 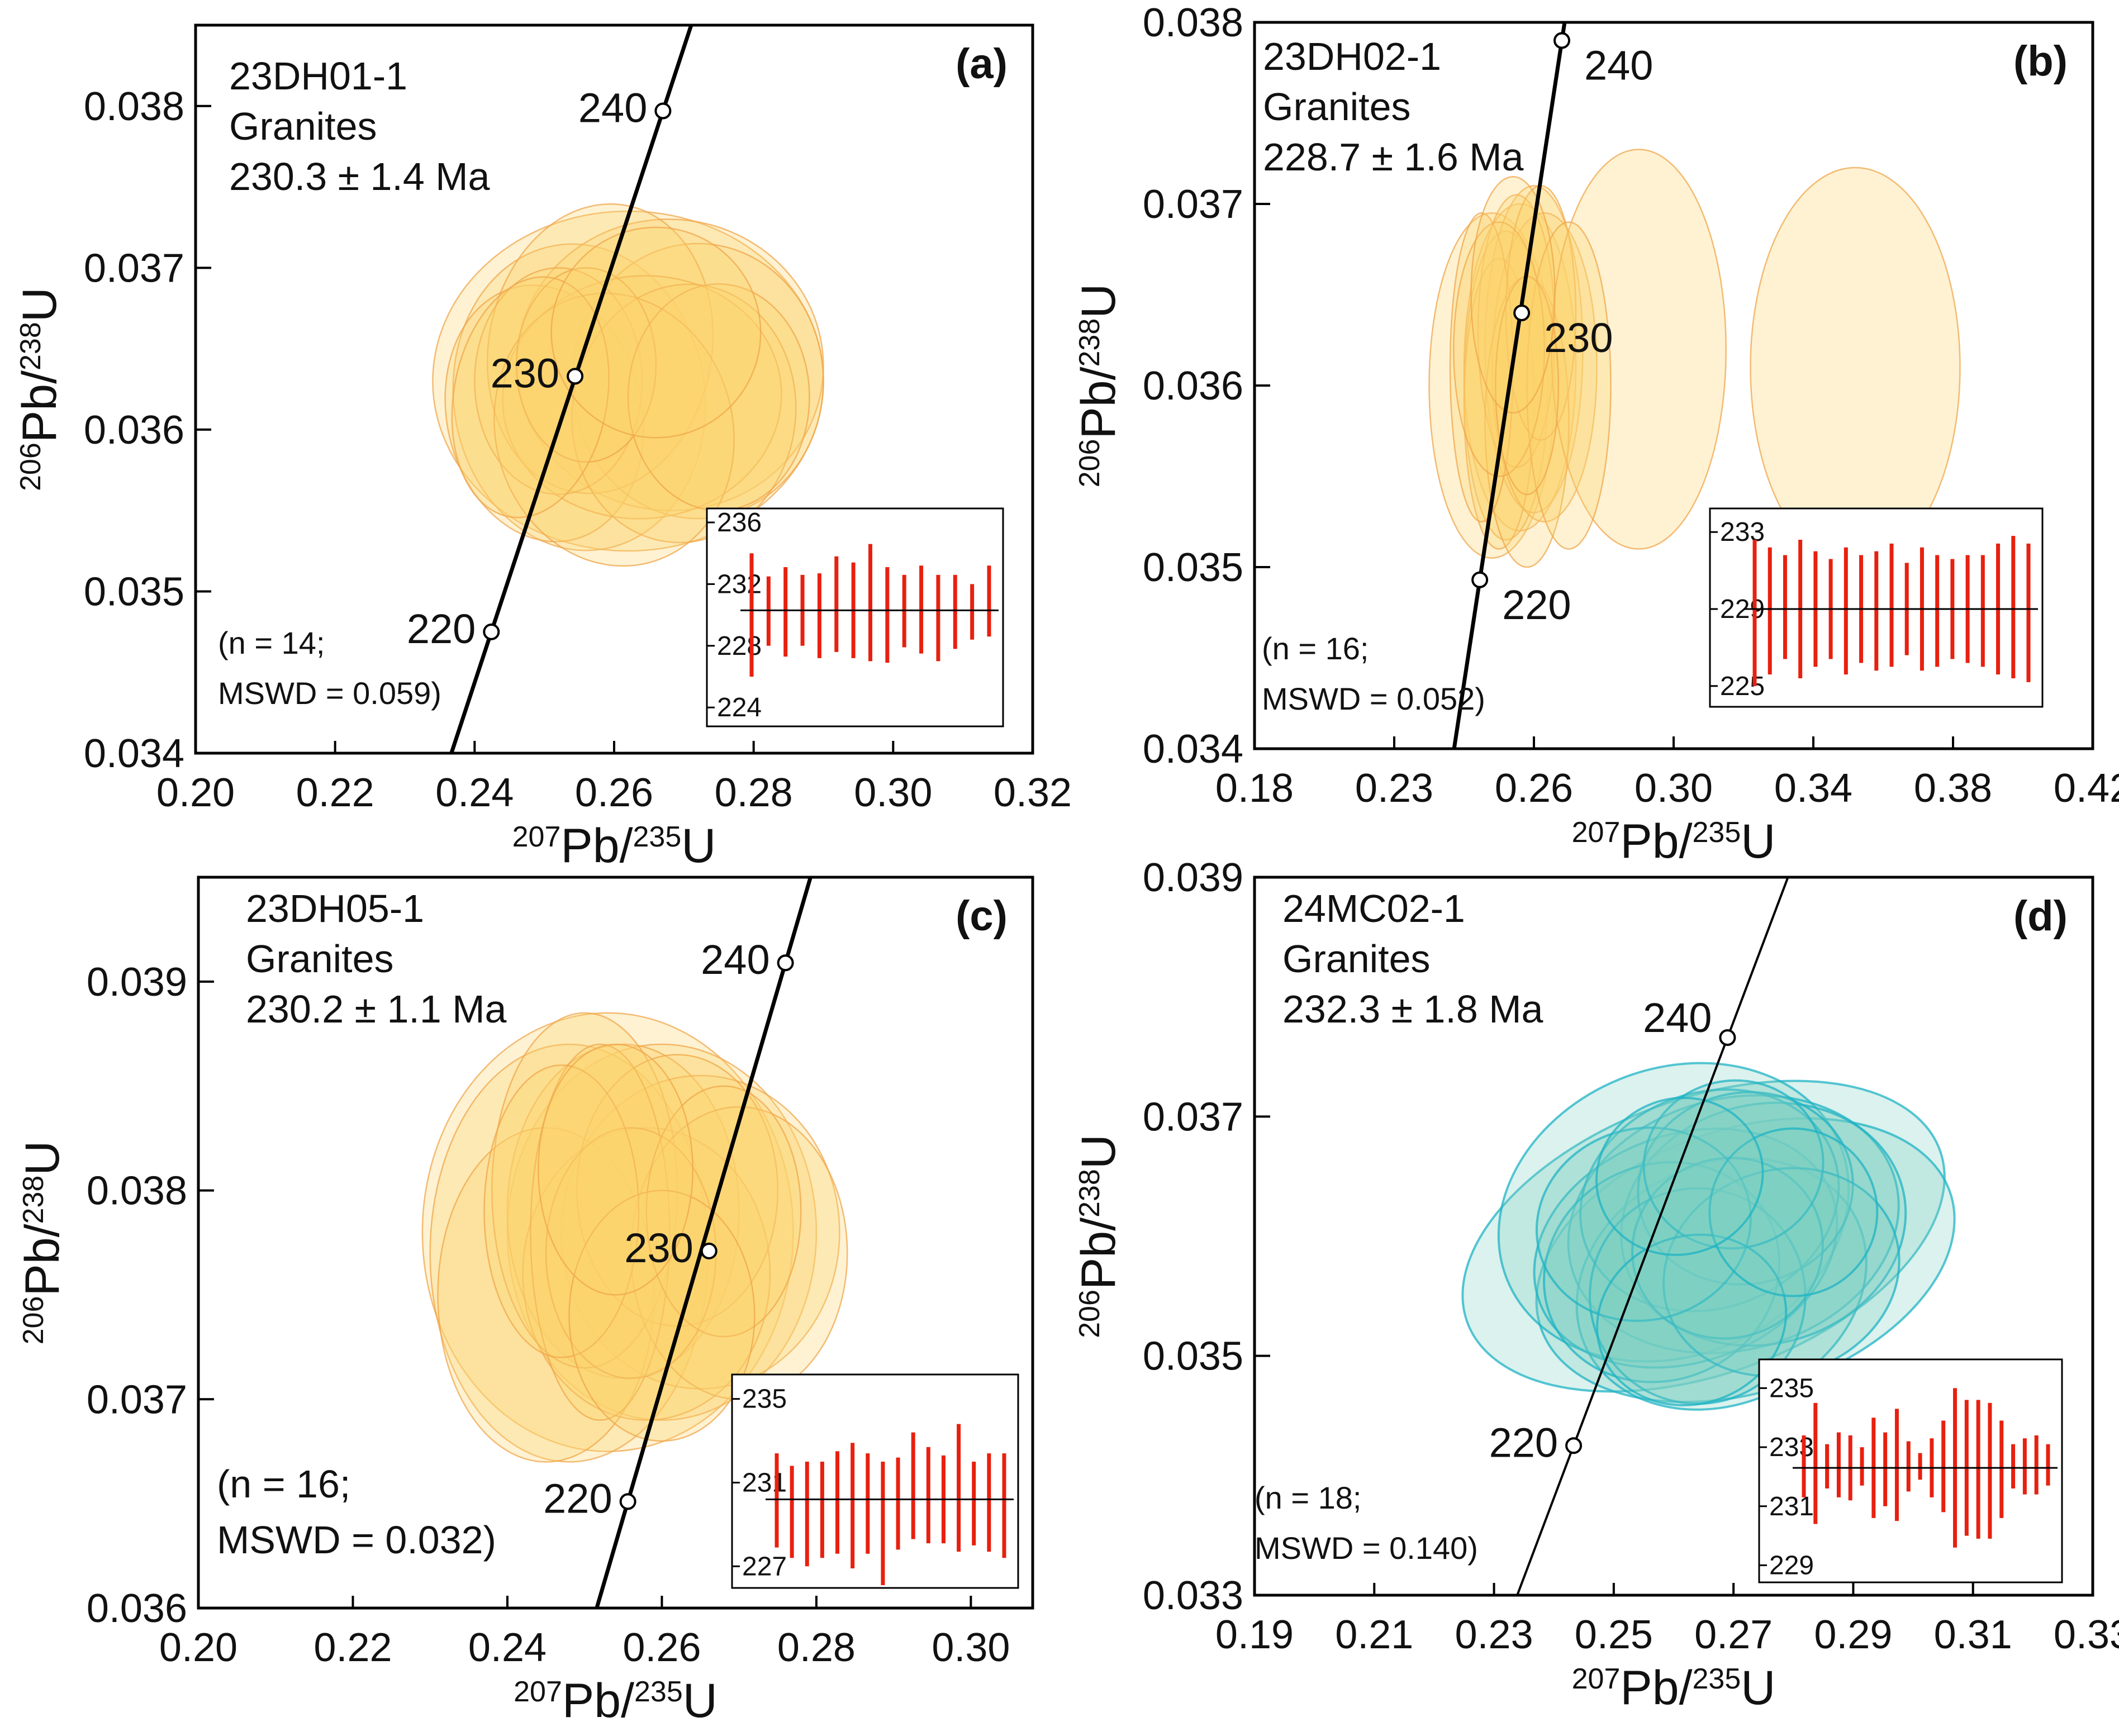 What do you see at coordinates (1494, 1635) in the screenshot?
I see `x-tick-label: 0.23` at bounding box center [1494, 1635].